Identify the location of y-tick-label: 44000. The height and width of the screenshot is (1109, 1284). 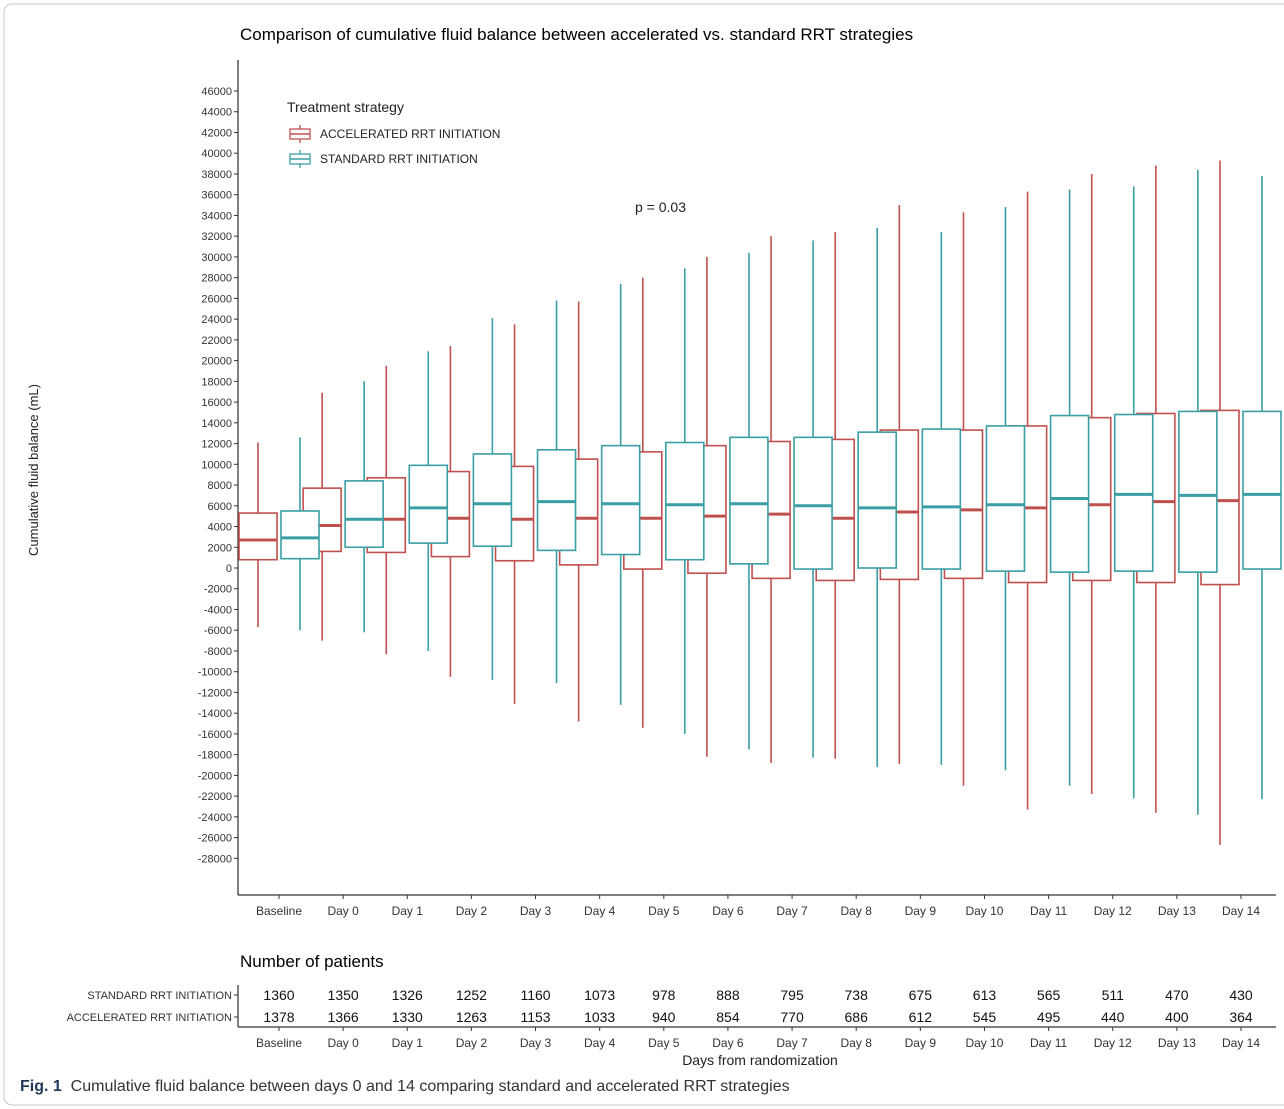
(216, 113).